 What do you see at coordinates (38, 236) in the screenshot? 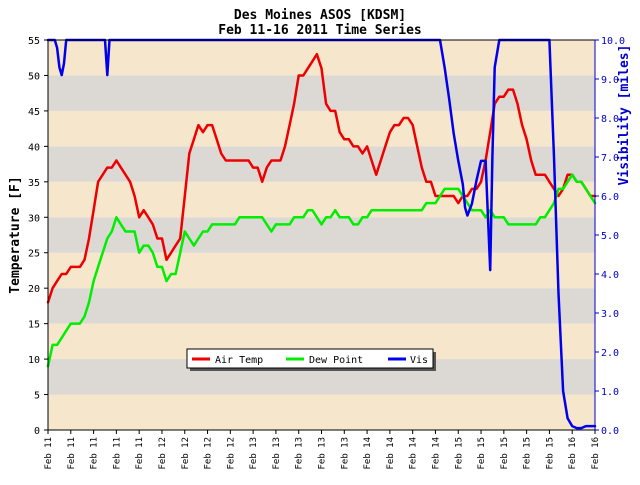
I see `left-axis: 0 5 10 15 20 25 30 35 40 45 50 55` at bounding box center [38, 236].